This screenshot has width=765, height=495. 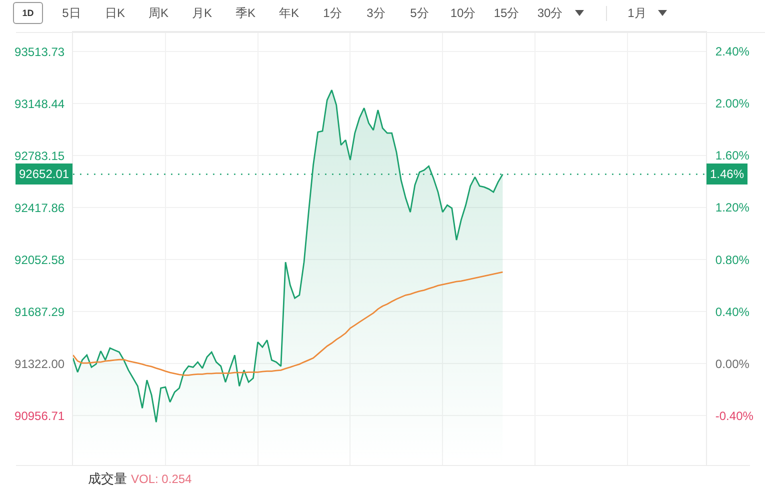 What do you see at coordinates (732, 363) in the screenshot?
I see `y2-tick-label: 0.00%` at bounding box center [732, 363].